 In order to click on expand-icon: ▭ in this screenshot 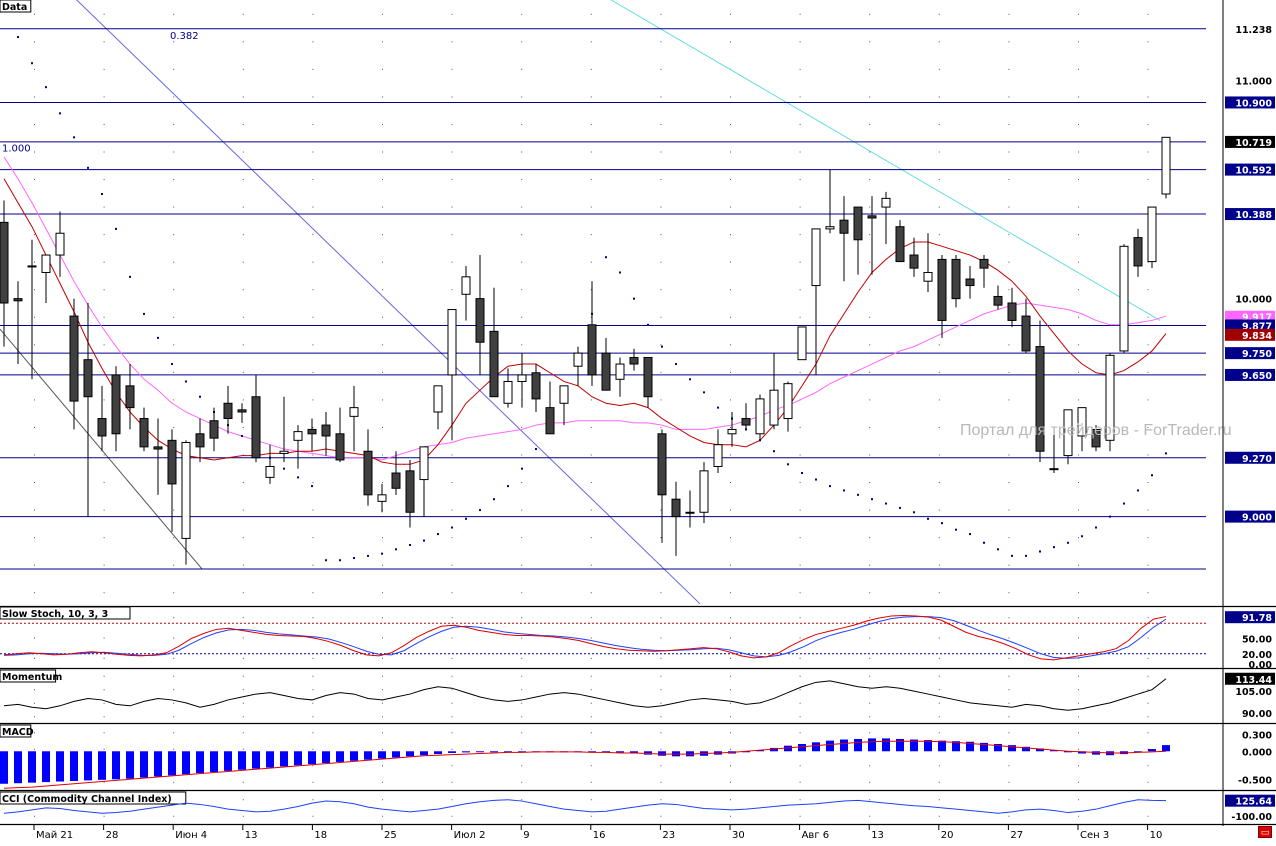, I will do `click(1265, 832)`.